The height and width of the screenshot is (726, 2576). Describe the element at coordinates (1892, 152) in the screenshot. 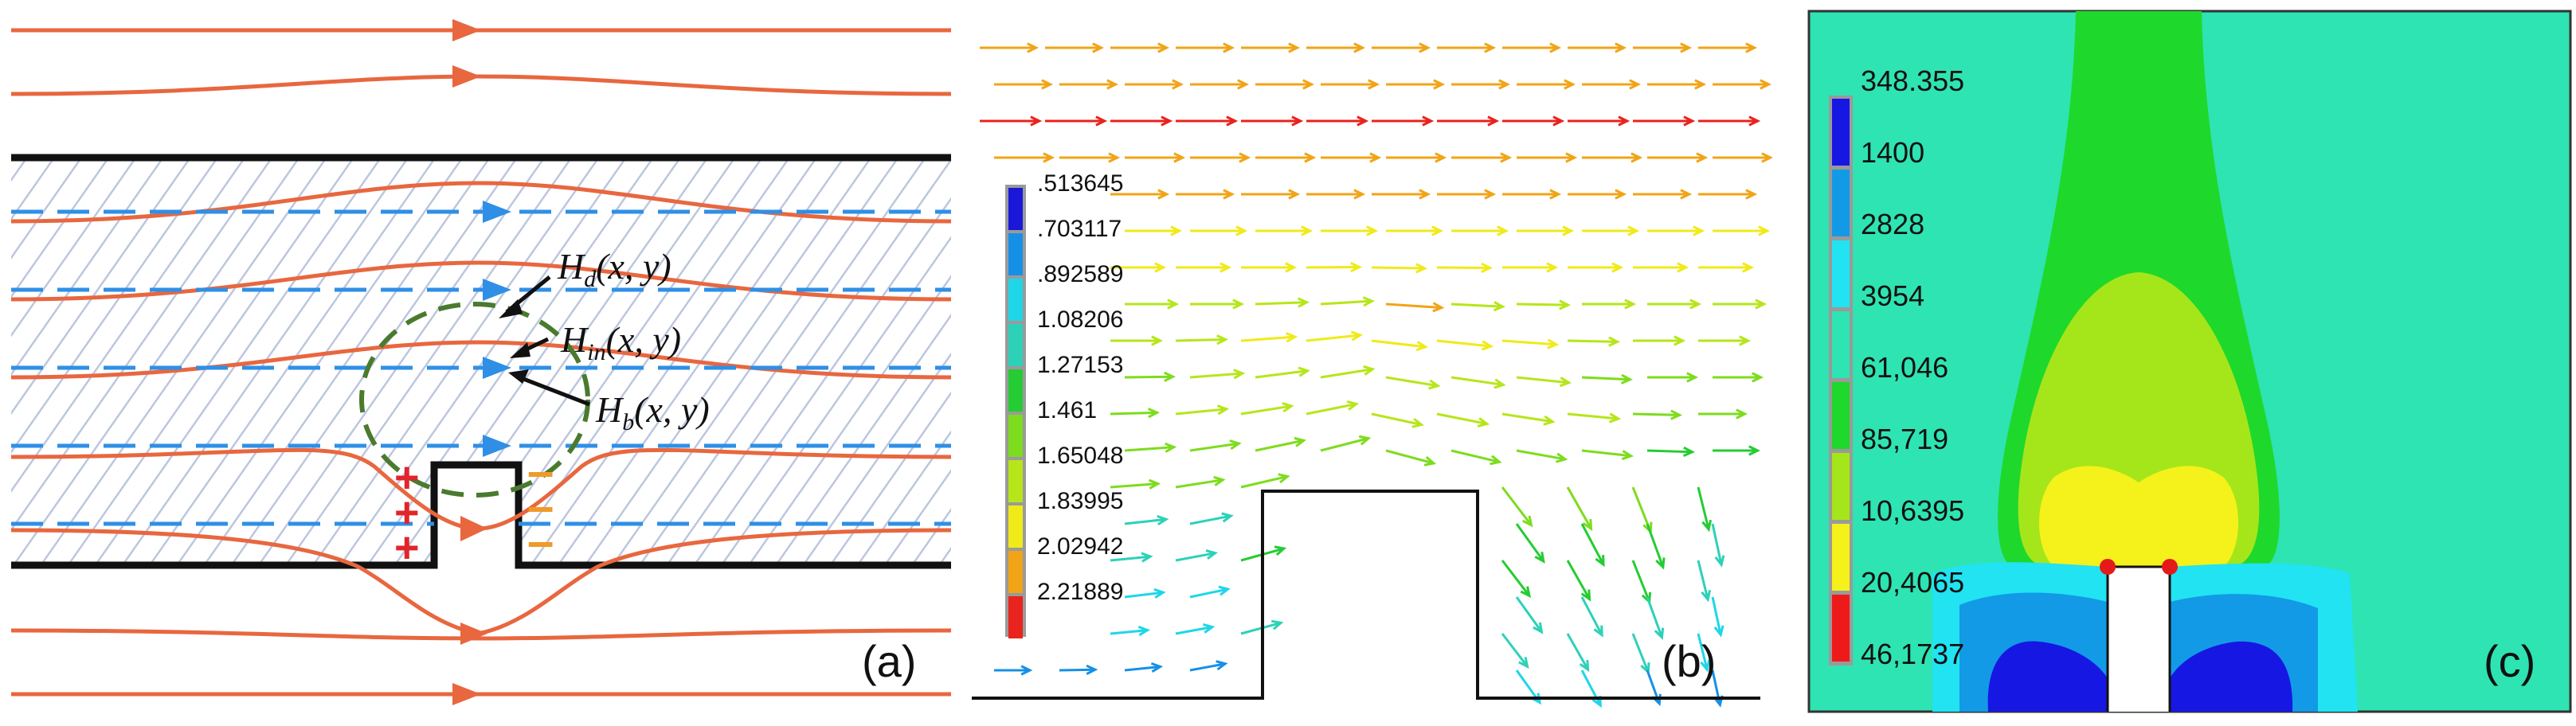

I see `cb-c-label: 1400` at that location.